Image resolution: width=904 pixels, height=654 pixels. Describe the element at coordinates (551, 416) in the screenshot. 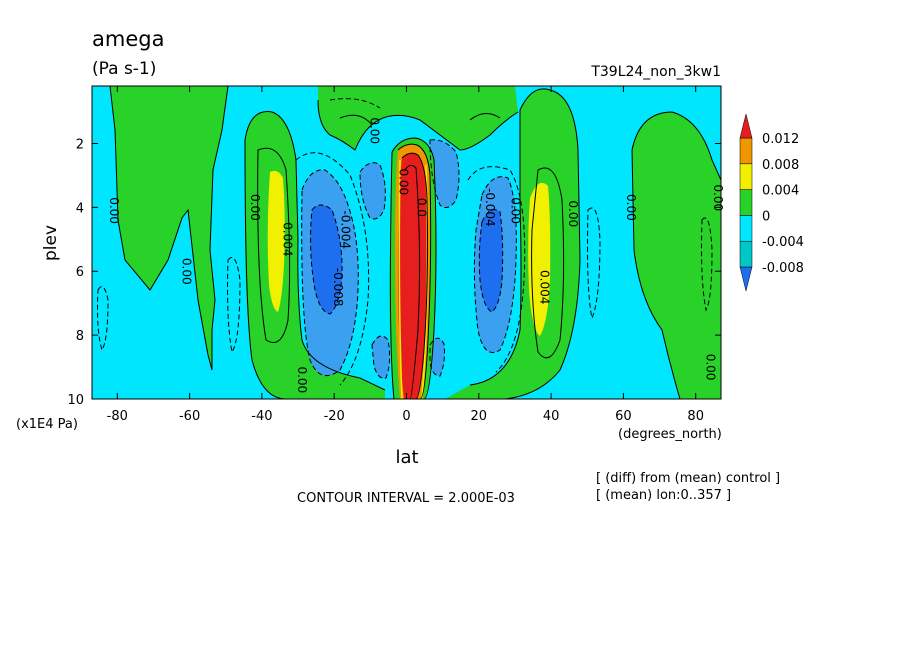

I see `x-tick-label: 40` at that location.